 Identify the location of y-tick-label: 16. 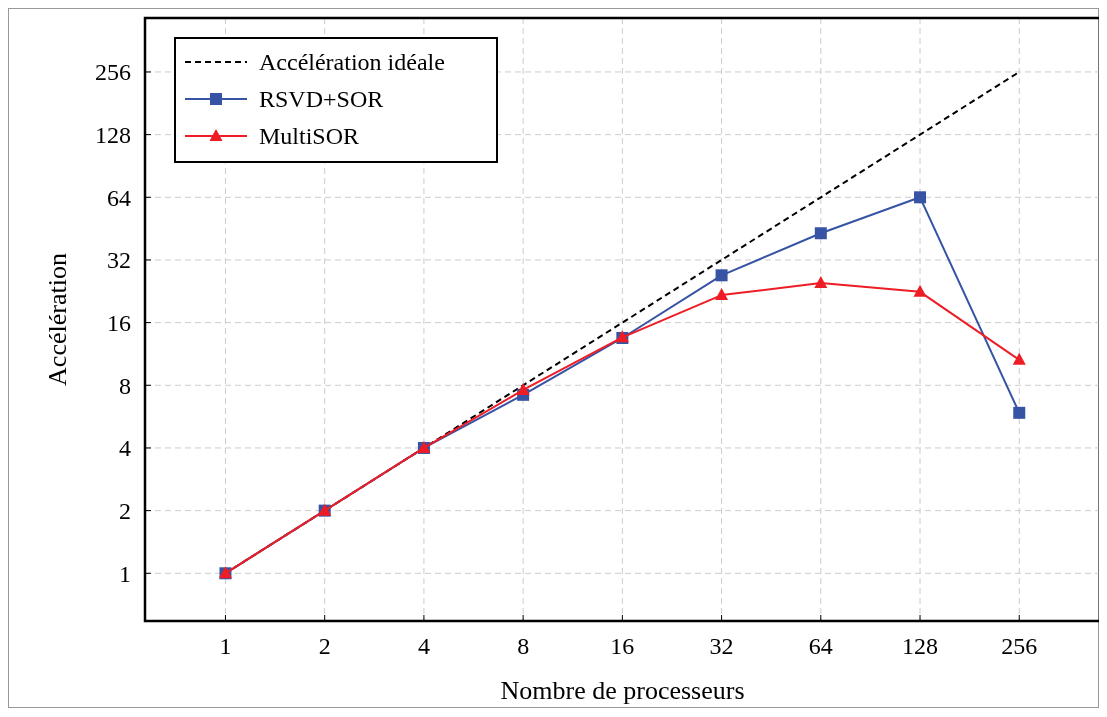
(119, 323).